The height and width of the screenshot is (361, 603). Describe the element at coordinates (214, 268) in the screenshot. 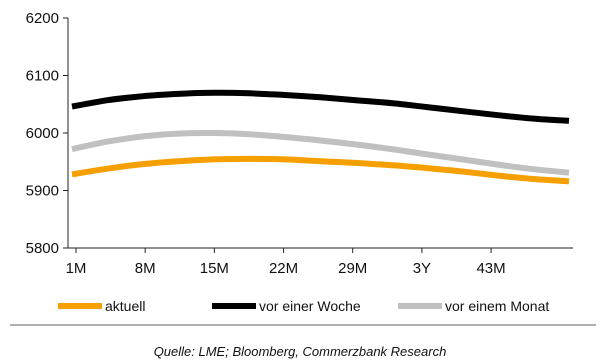

I see `x-tick-label: 15M` at that location.